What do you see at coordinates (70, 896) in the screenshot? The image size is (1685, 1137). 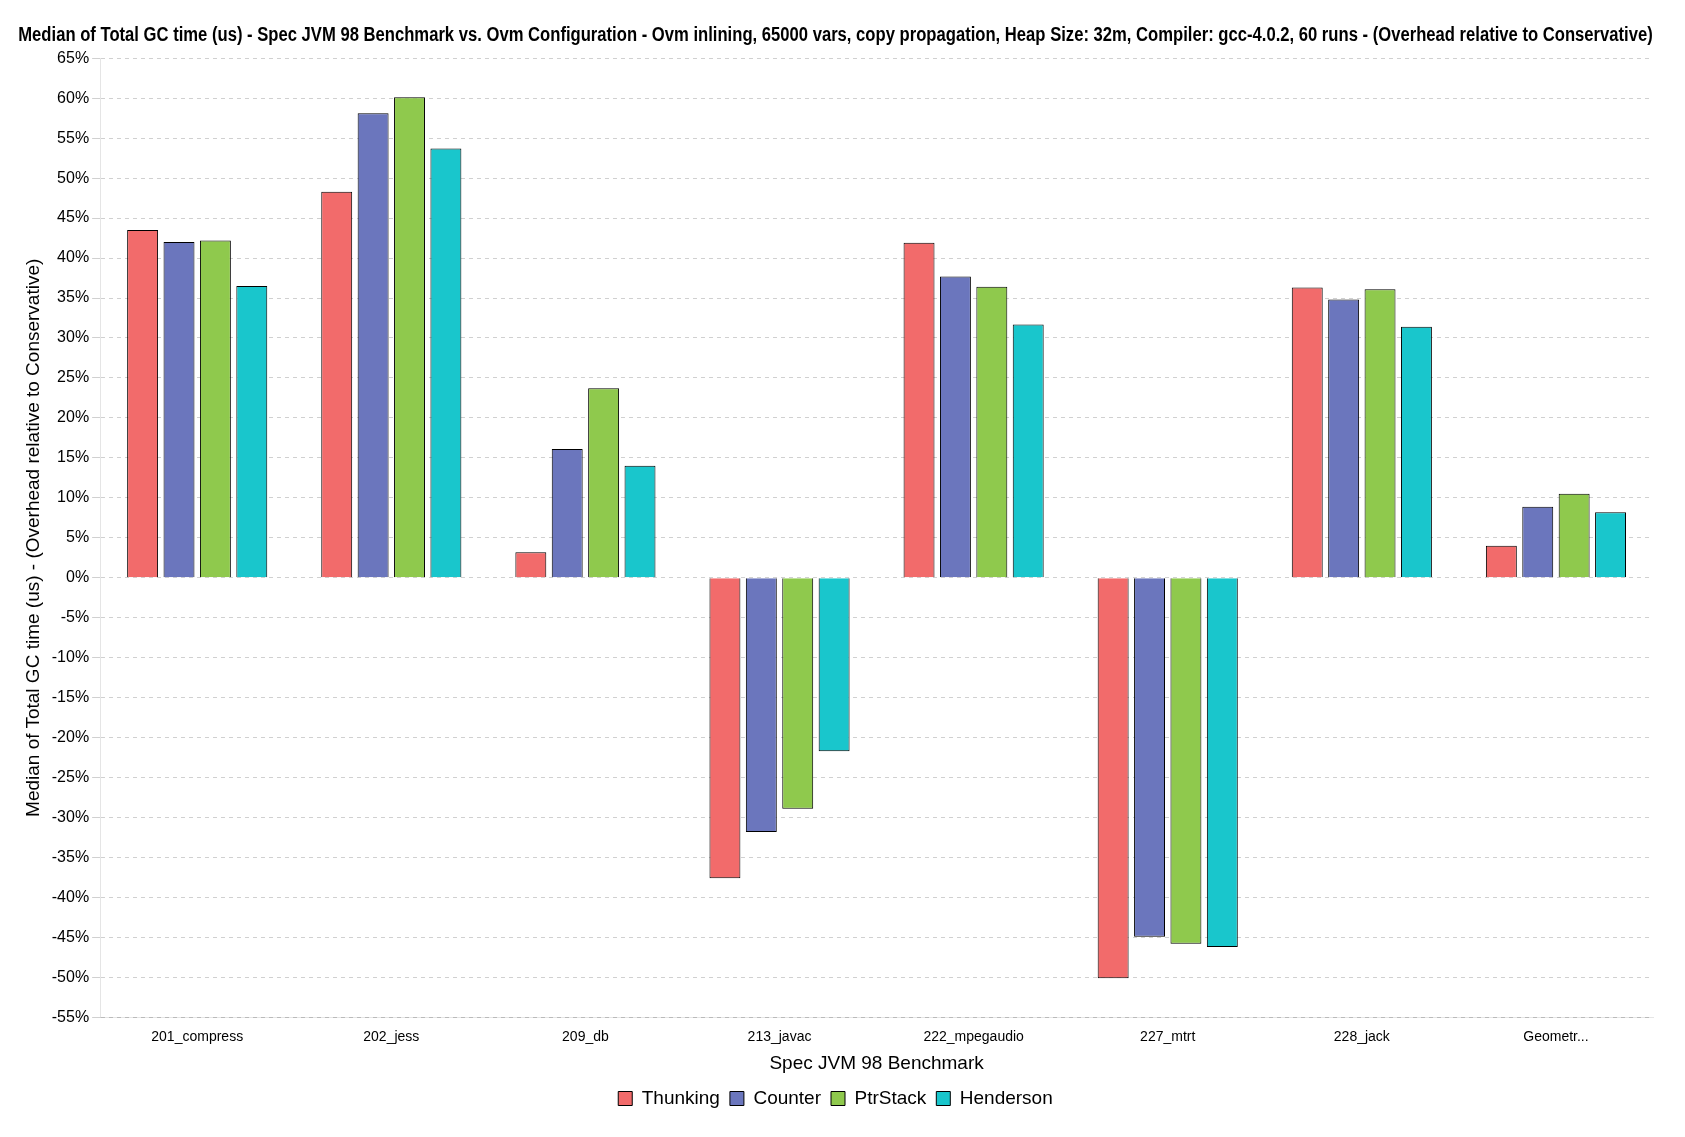 I see `y-tick-label: -40%` at bounding box center [70, 896].